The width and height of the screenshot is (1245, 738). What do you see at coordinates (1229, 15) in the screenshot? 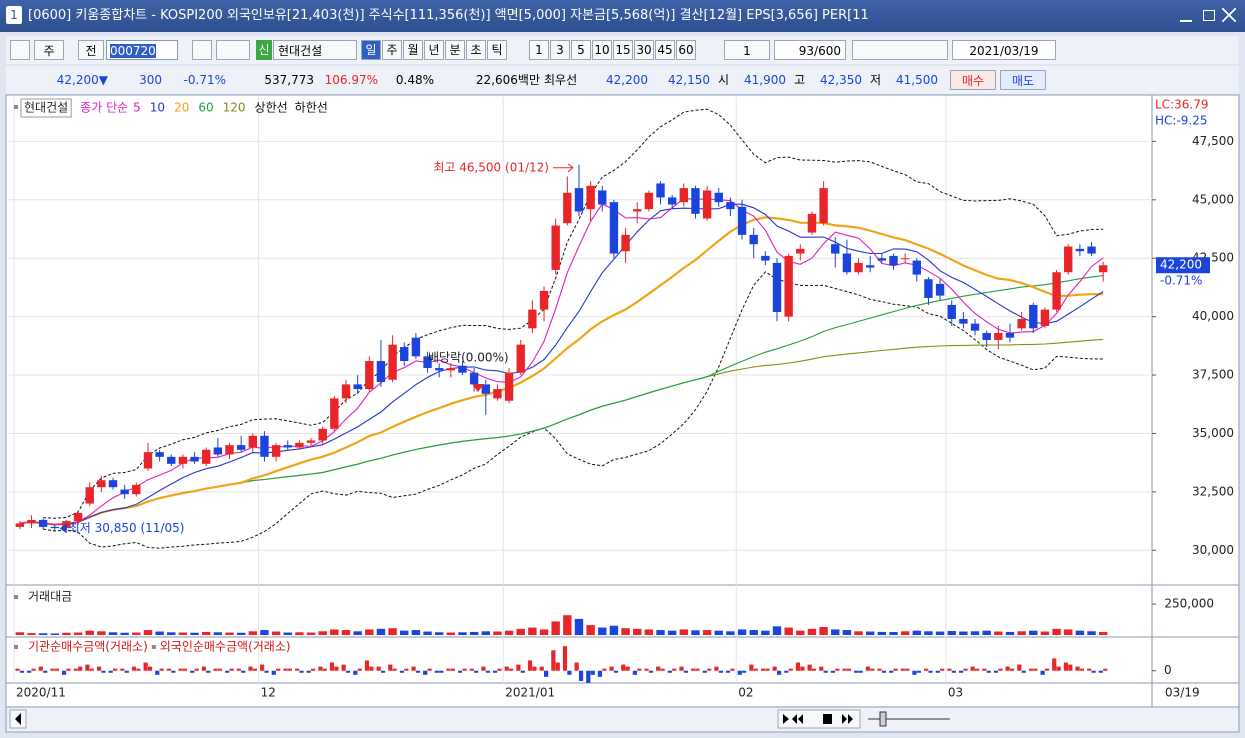
I see `close` at bounding box center [1229, 15].